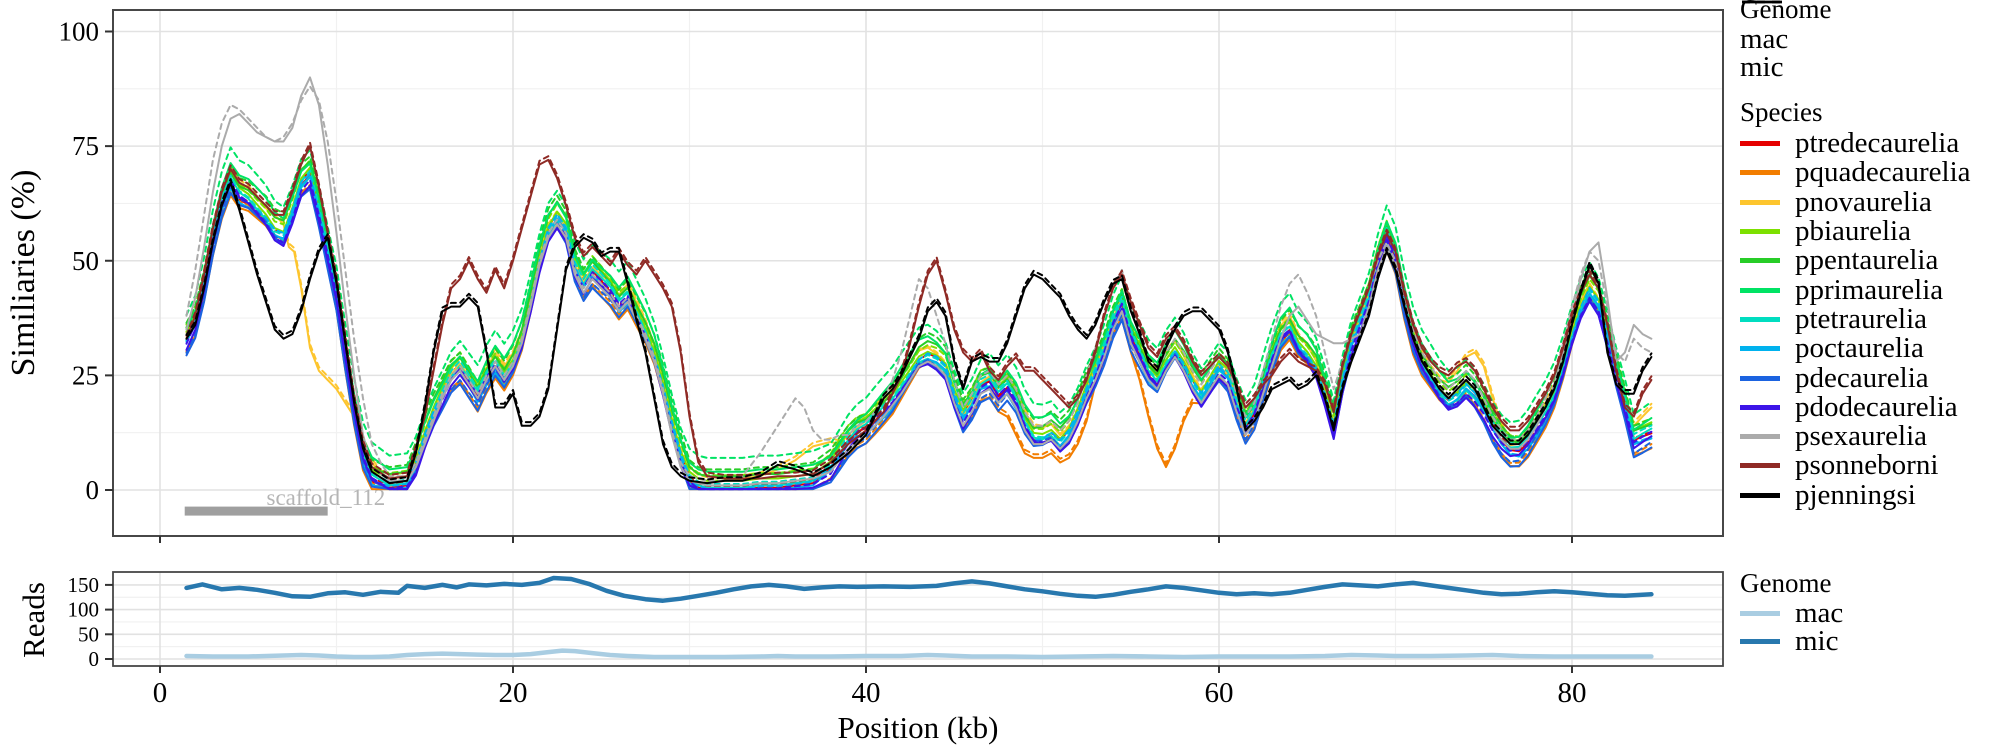 The height and width of the screenshot is (750, 2000). What do you see at coordinates (1877, 143) in the screenshot?
I see `legend-item-label: ptredecaurelia` at bounding box center [1877, 143].